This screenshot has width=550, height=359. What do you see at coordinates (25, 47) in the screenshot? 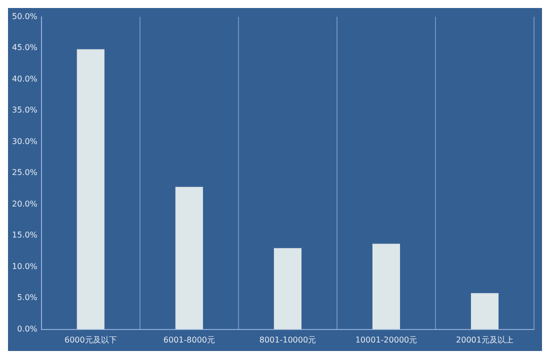
I see `y-tick-label: 45.0%` at bounding box center [25, 47].